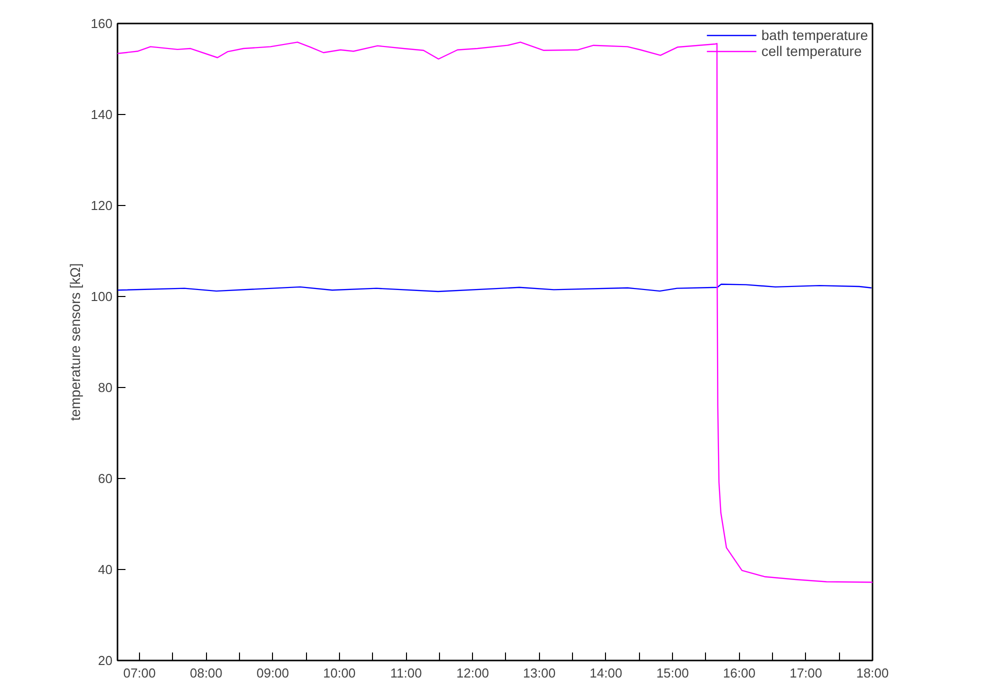  I want to click on x-tick-label: 14:00, so click(606, 673).